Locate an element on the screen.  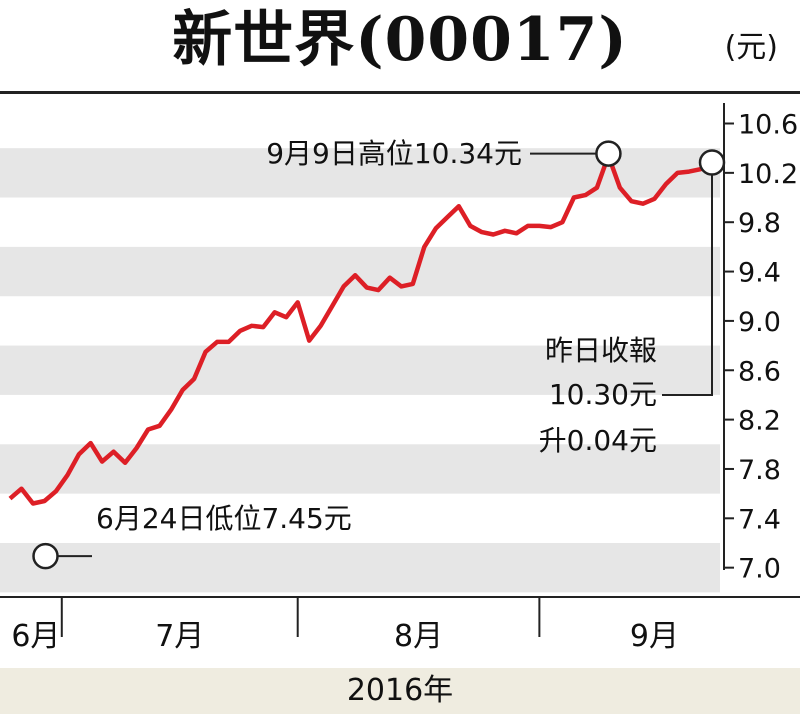
close-change: 升0.04元 is located at coordinates (598, 440).